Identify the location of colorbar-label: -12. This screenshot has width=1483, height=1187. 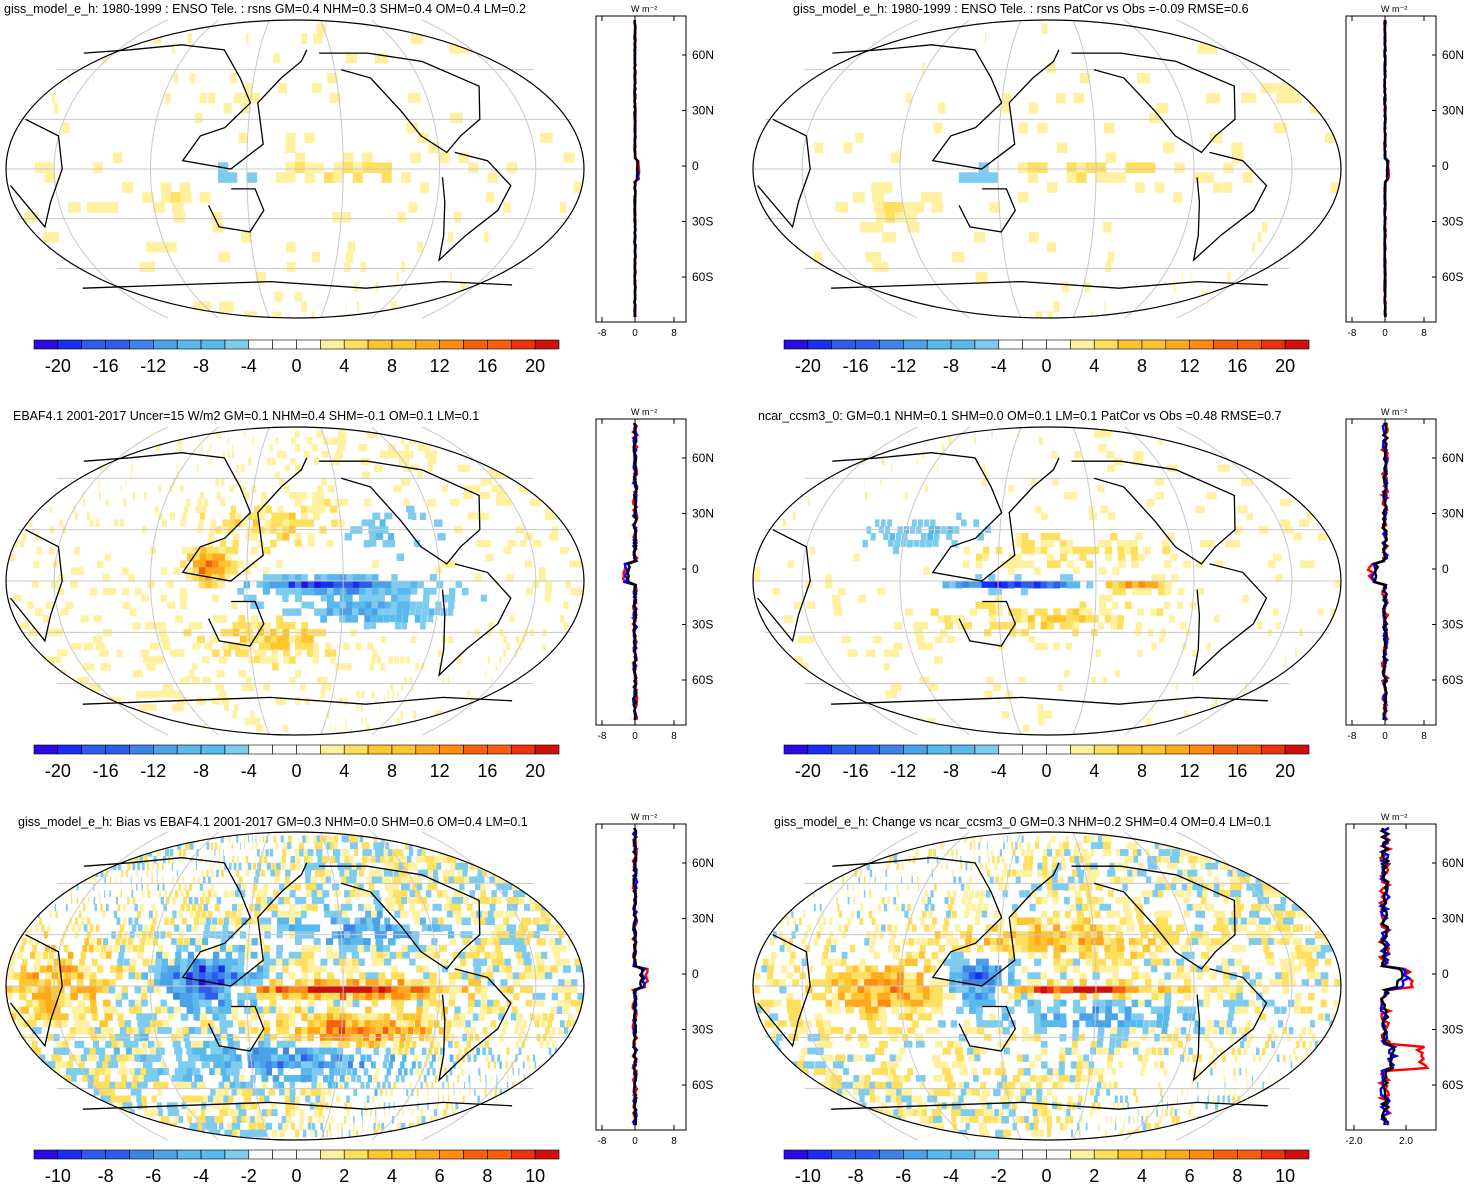
(153, 366).